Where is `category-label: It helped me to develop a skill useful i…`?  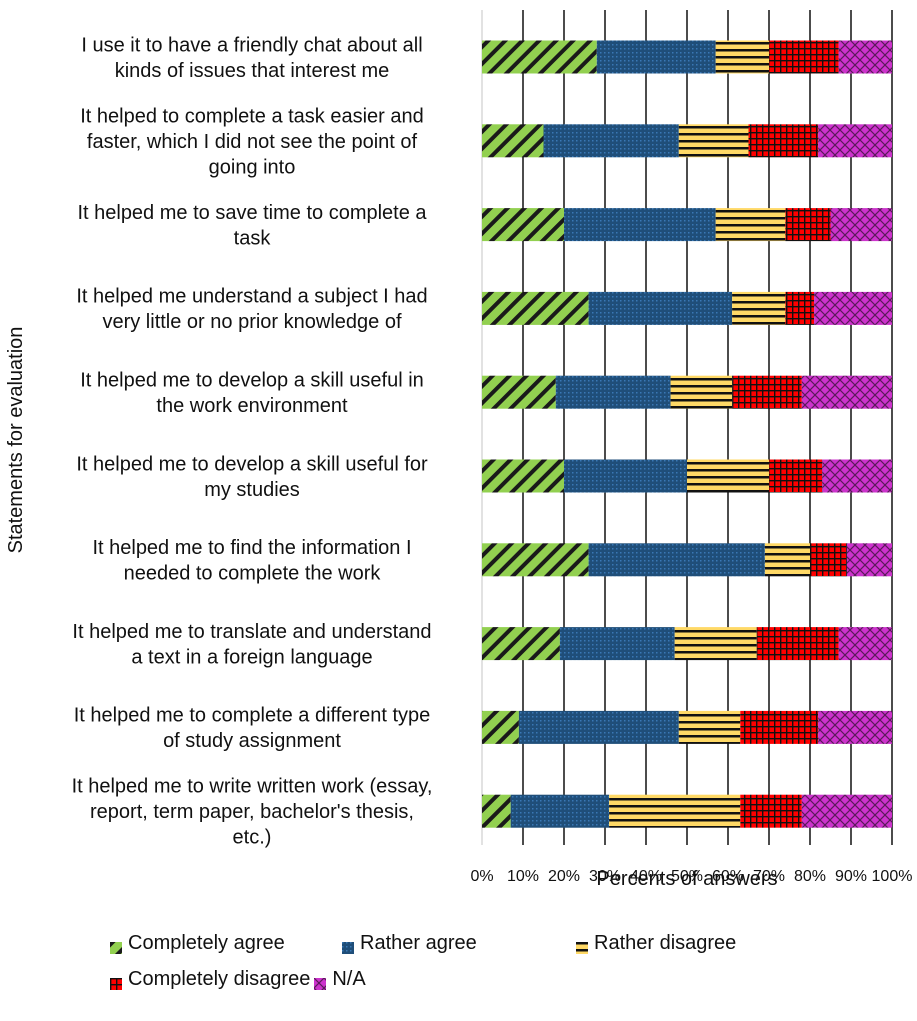
category-label: It helped me to develop a skill useful i… is located at coordinates (252, 393).